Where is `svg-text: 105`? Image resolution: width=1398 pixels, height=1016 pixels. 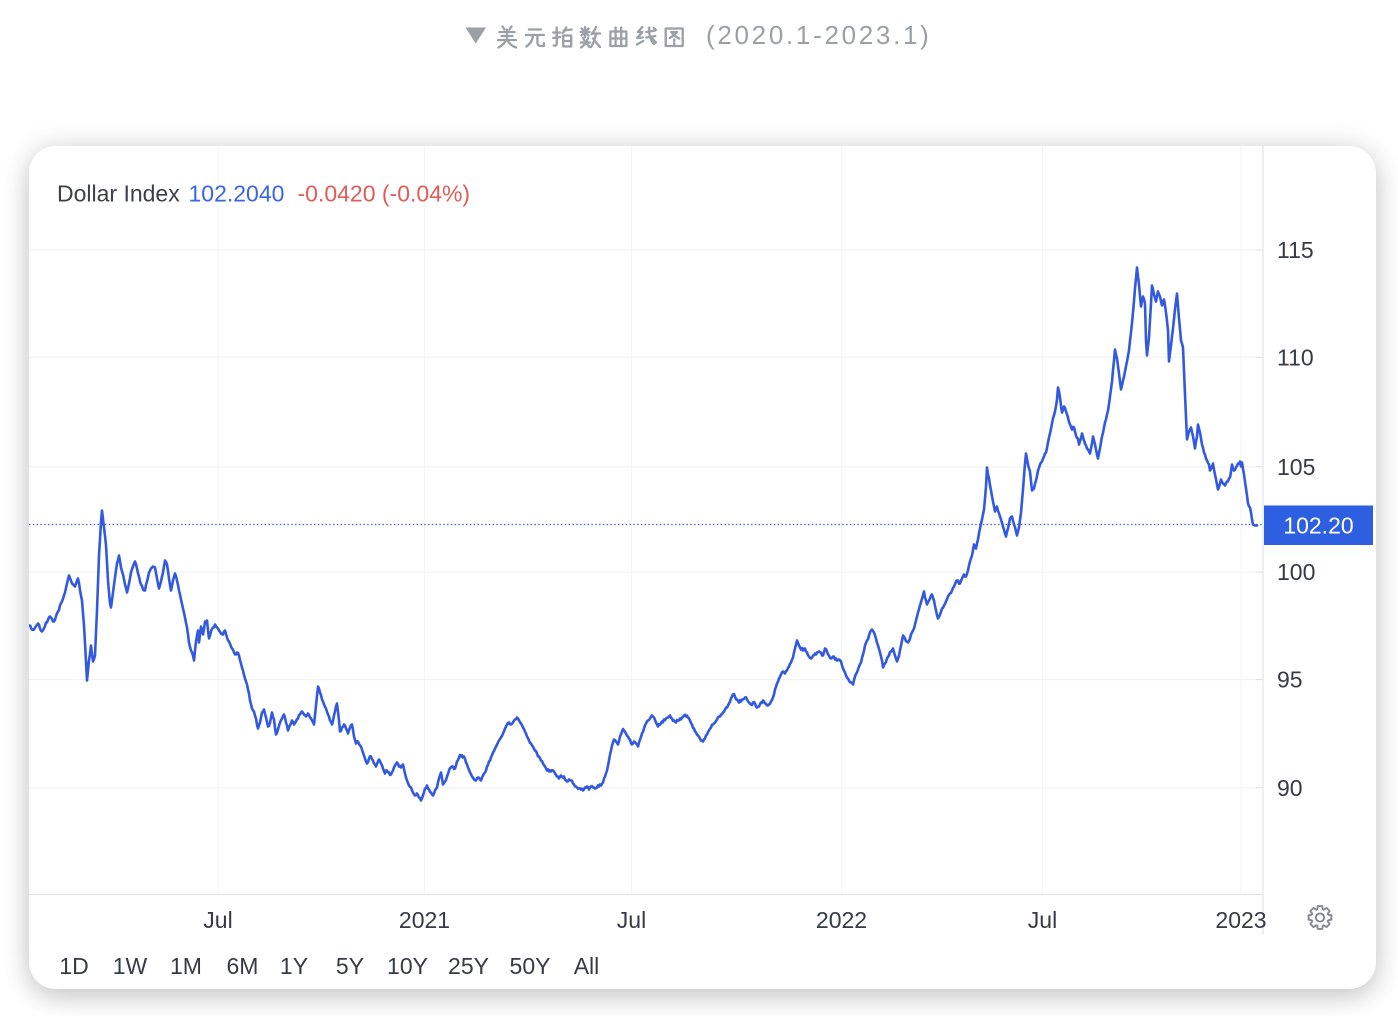
svg-text: 105 is located at coordinates (1296, 466).